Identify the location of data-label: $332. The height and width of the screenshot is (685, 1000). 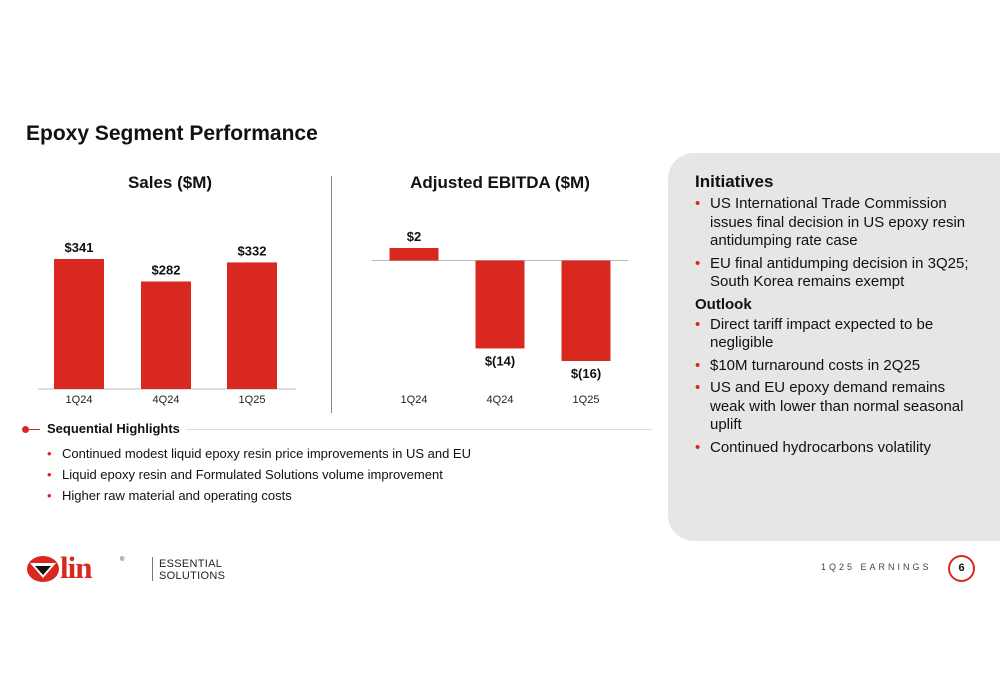
(252, 250).